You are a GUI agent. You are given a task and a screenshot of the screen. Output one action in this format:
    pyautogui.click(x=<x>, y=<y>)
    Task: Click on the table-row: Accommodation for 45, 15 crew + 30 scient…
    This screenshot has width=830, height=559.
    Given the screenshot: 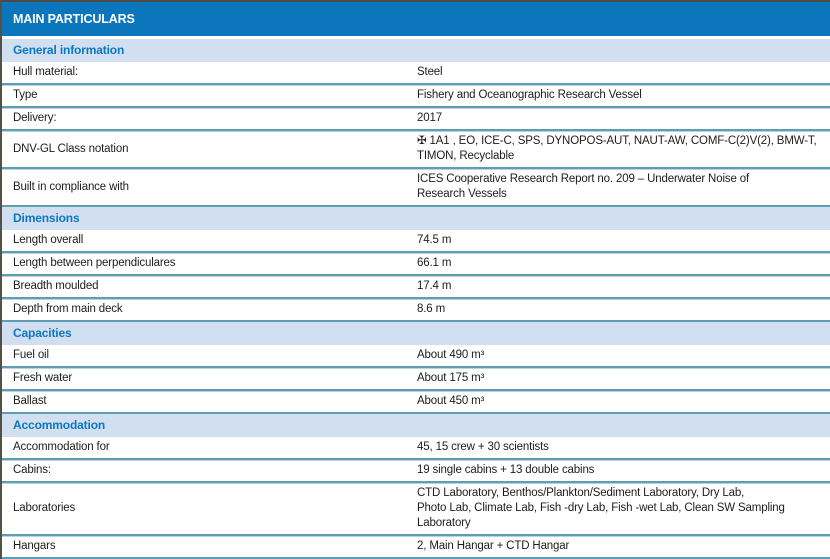 What is the action you would take?
    pyautogui.click(x=416, y=448)
    